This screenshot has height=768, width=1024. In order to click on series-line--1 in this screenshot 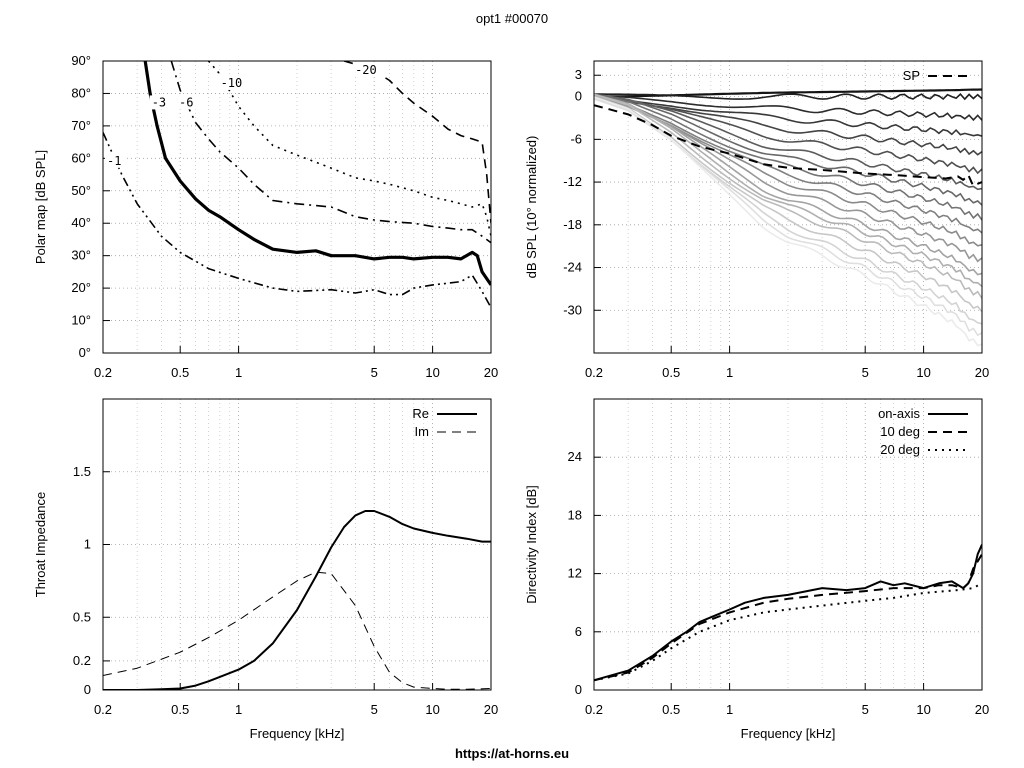, I will do `click(297, 220)`.